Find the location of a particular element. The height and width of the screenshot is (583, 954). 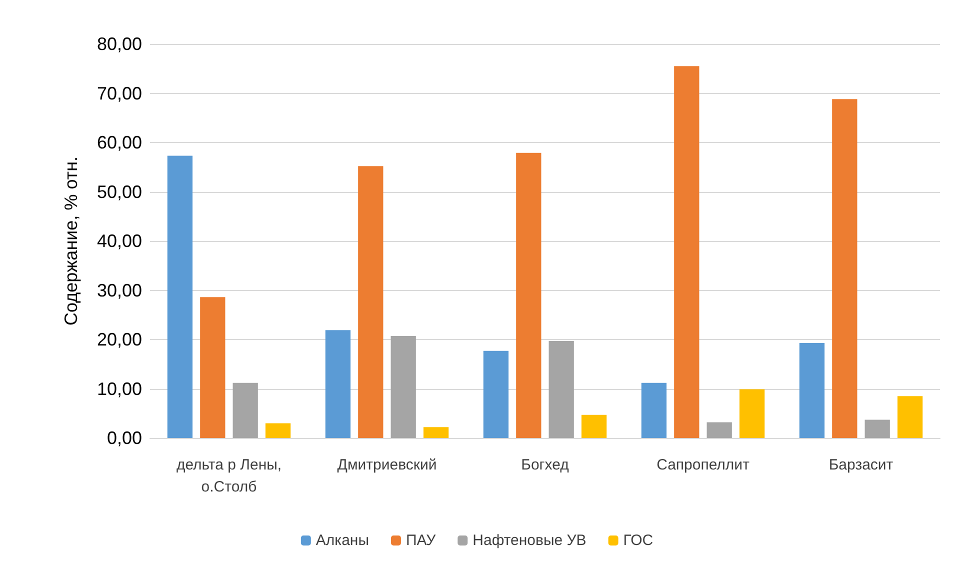

y-tick-label: 20,00 is located at coordinates (119, 340).